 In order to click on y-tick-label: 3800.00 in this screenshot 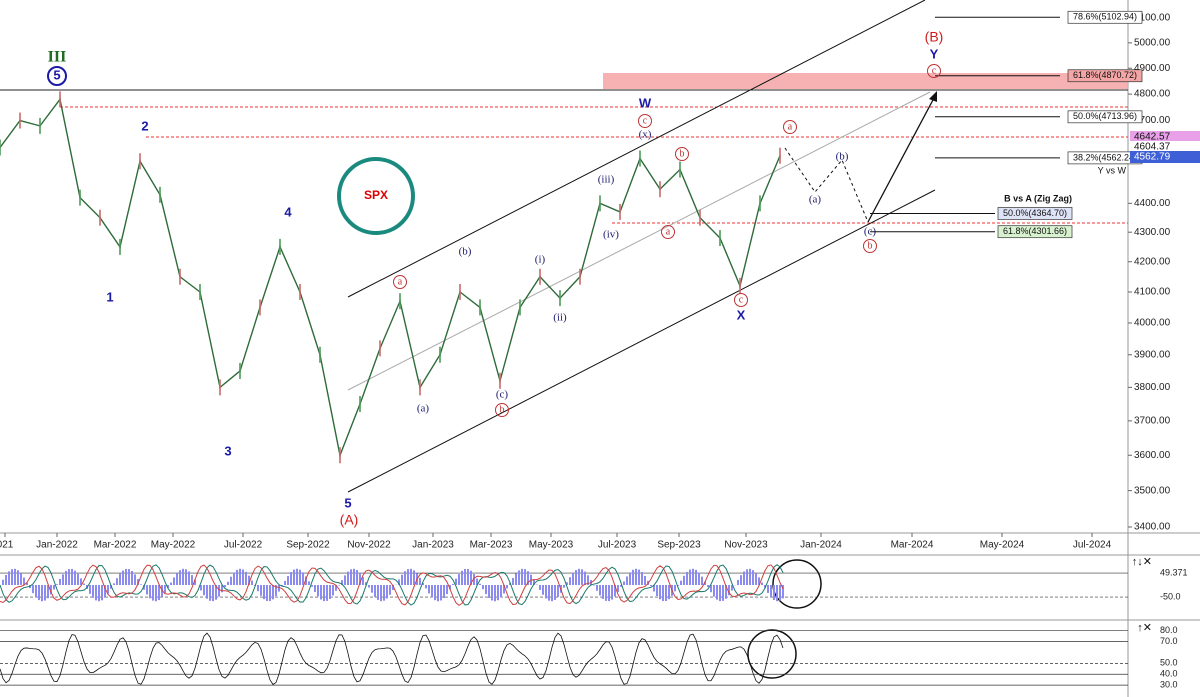, I will do `click(1152, 387)`.